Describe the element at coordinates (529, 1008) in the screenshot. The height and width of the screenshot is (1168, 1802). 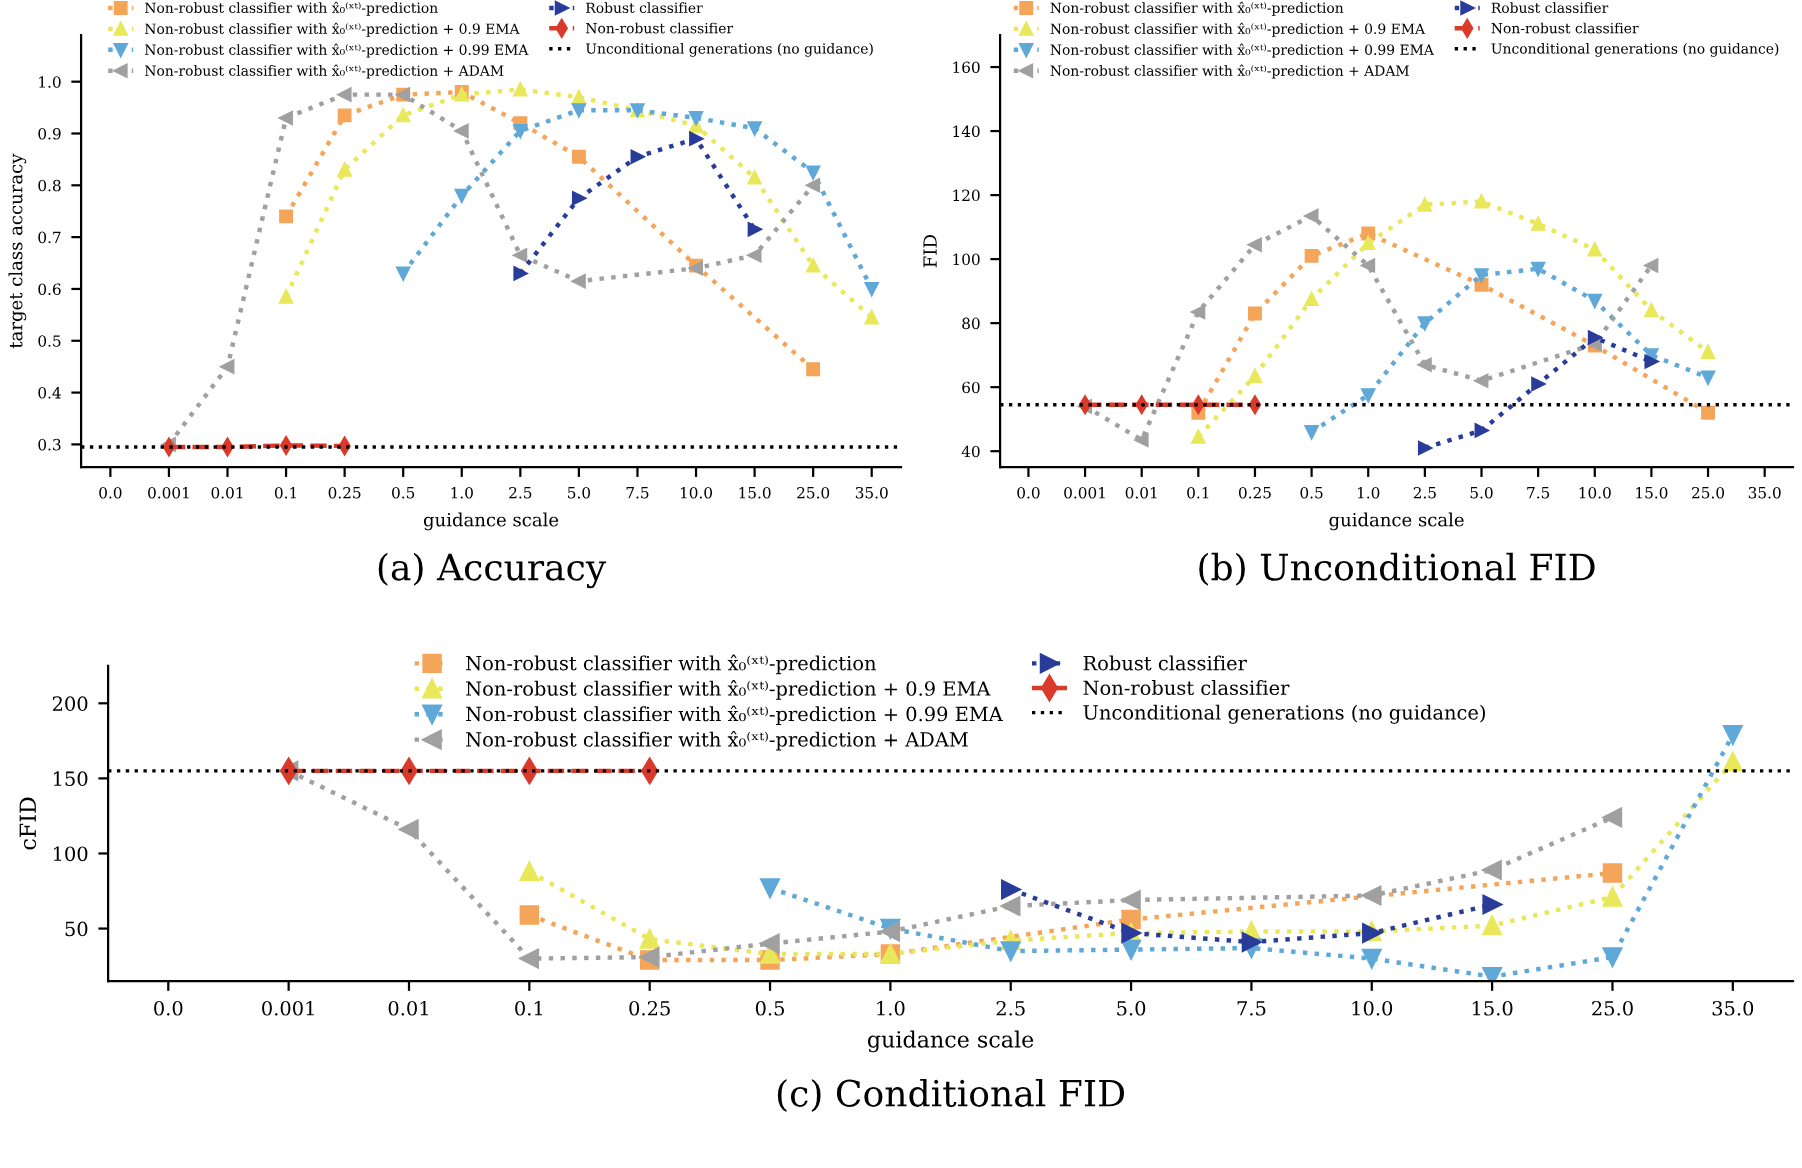
I see `x-tick-label: 0.1` at that location.